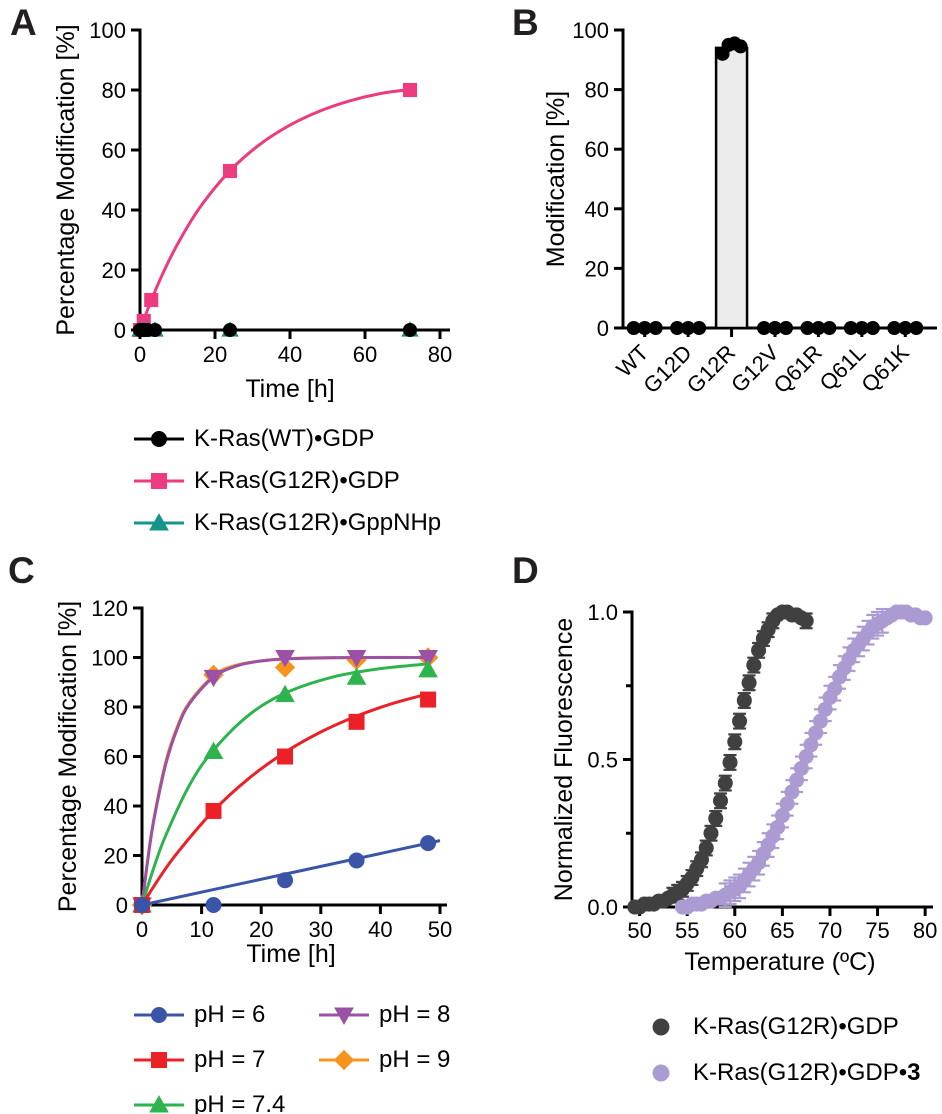  Describe the element at coordinates (240, 1102) in the screenshot. I see `legend-label: pH = 7.4` at that location.